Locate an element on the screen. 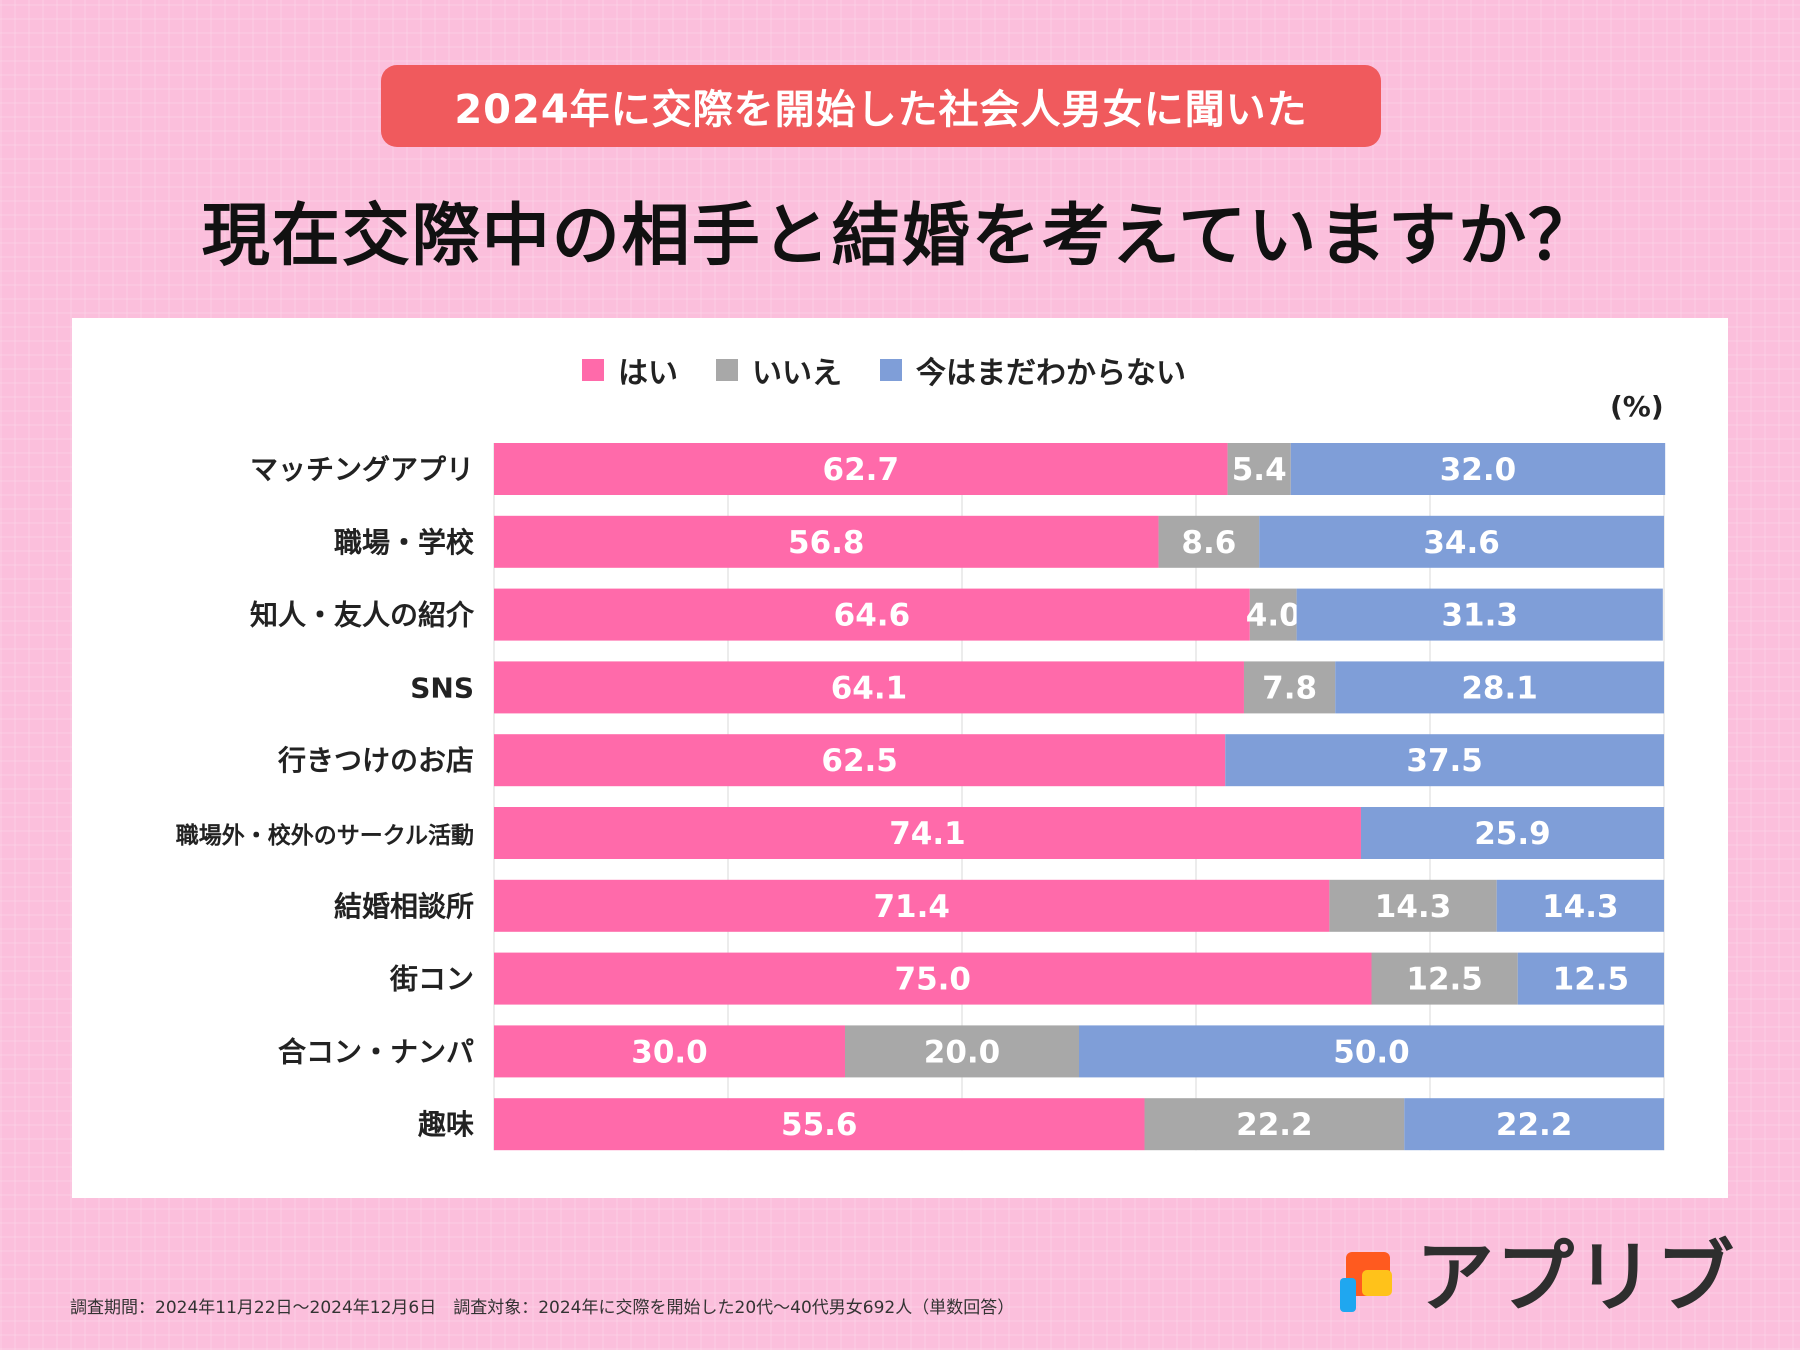  data-label: 56.8 is located at coordinates (826, 543).